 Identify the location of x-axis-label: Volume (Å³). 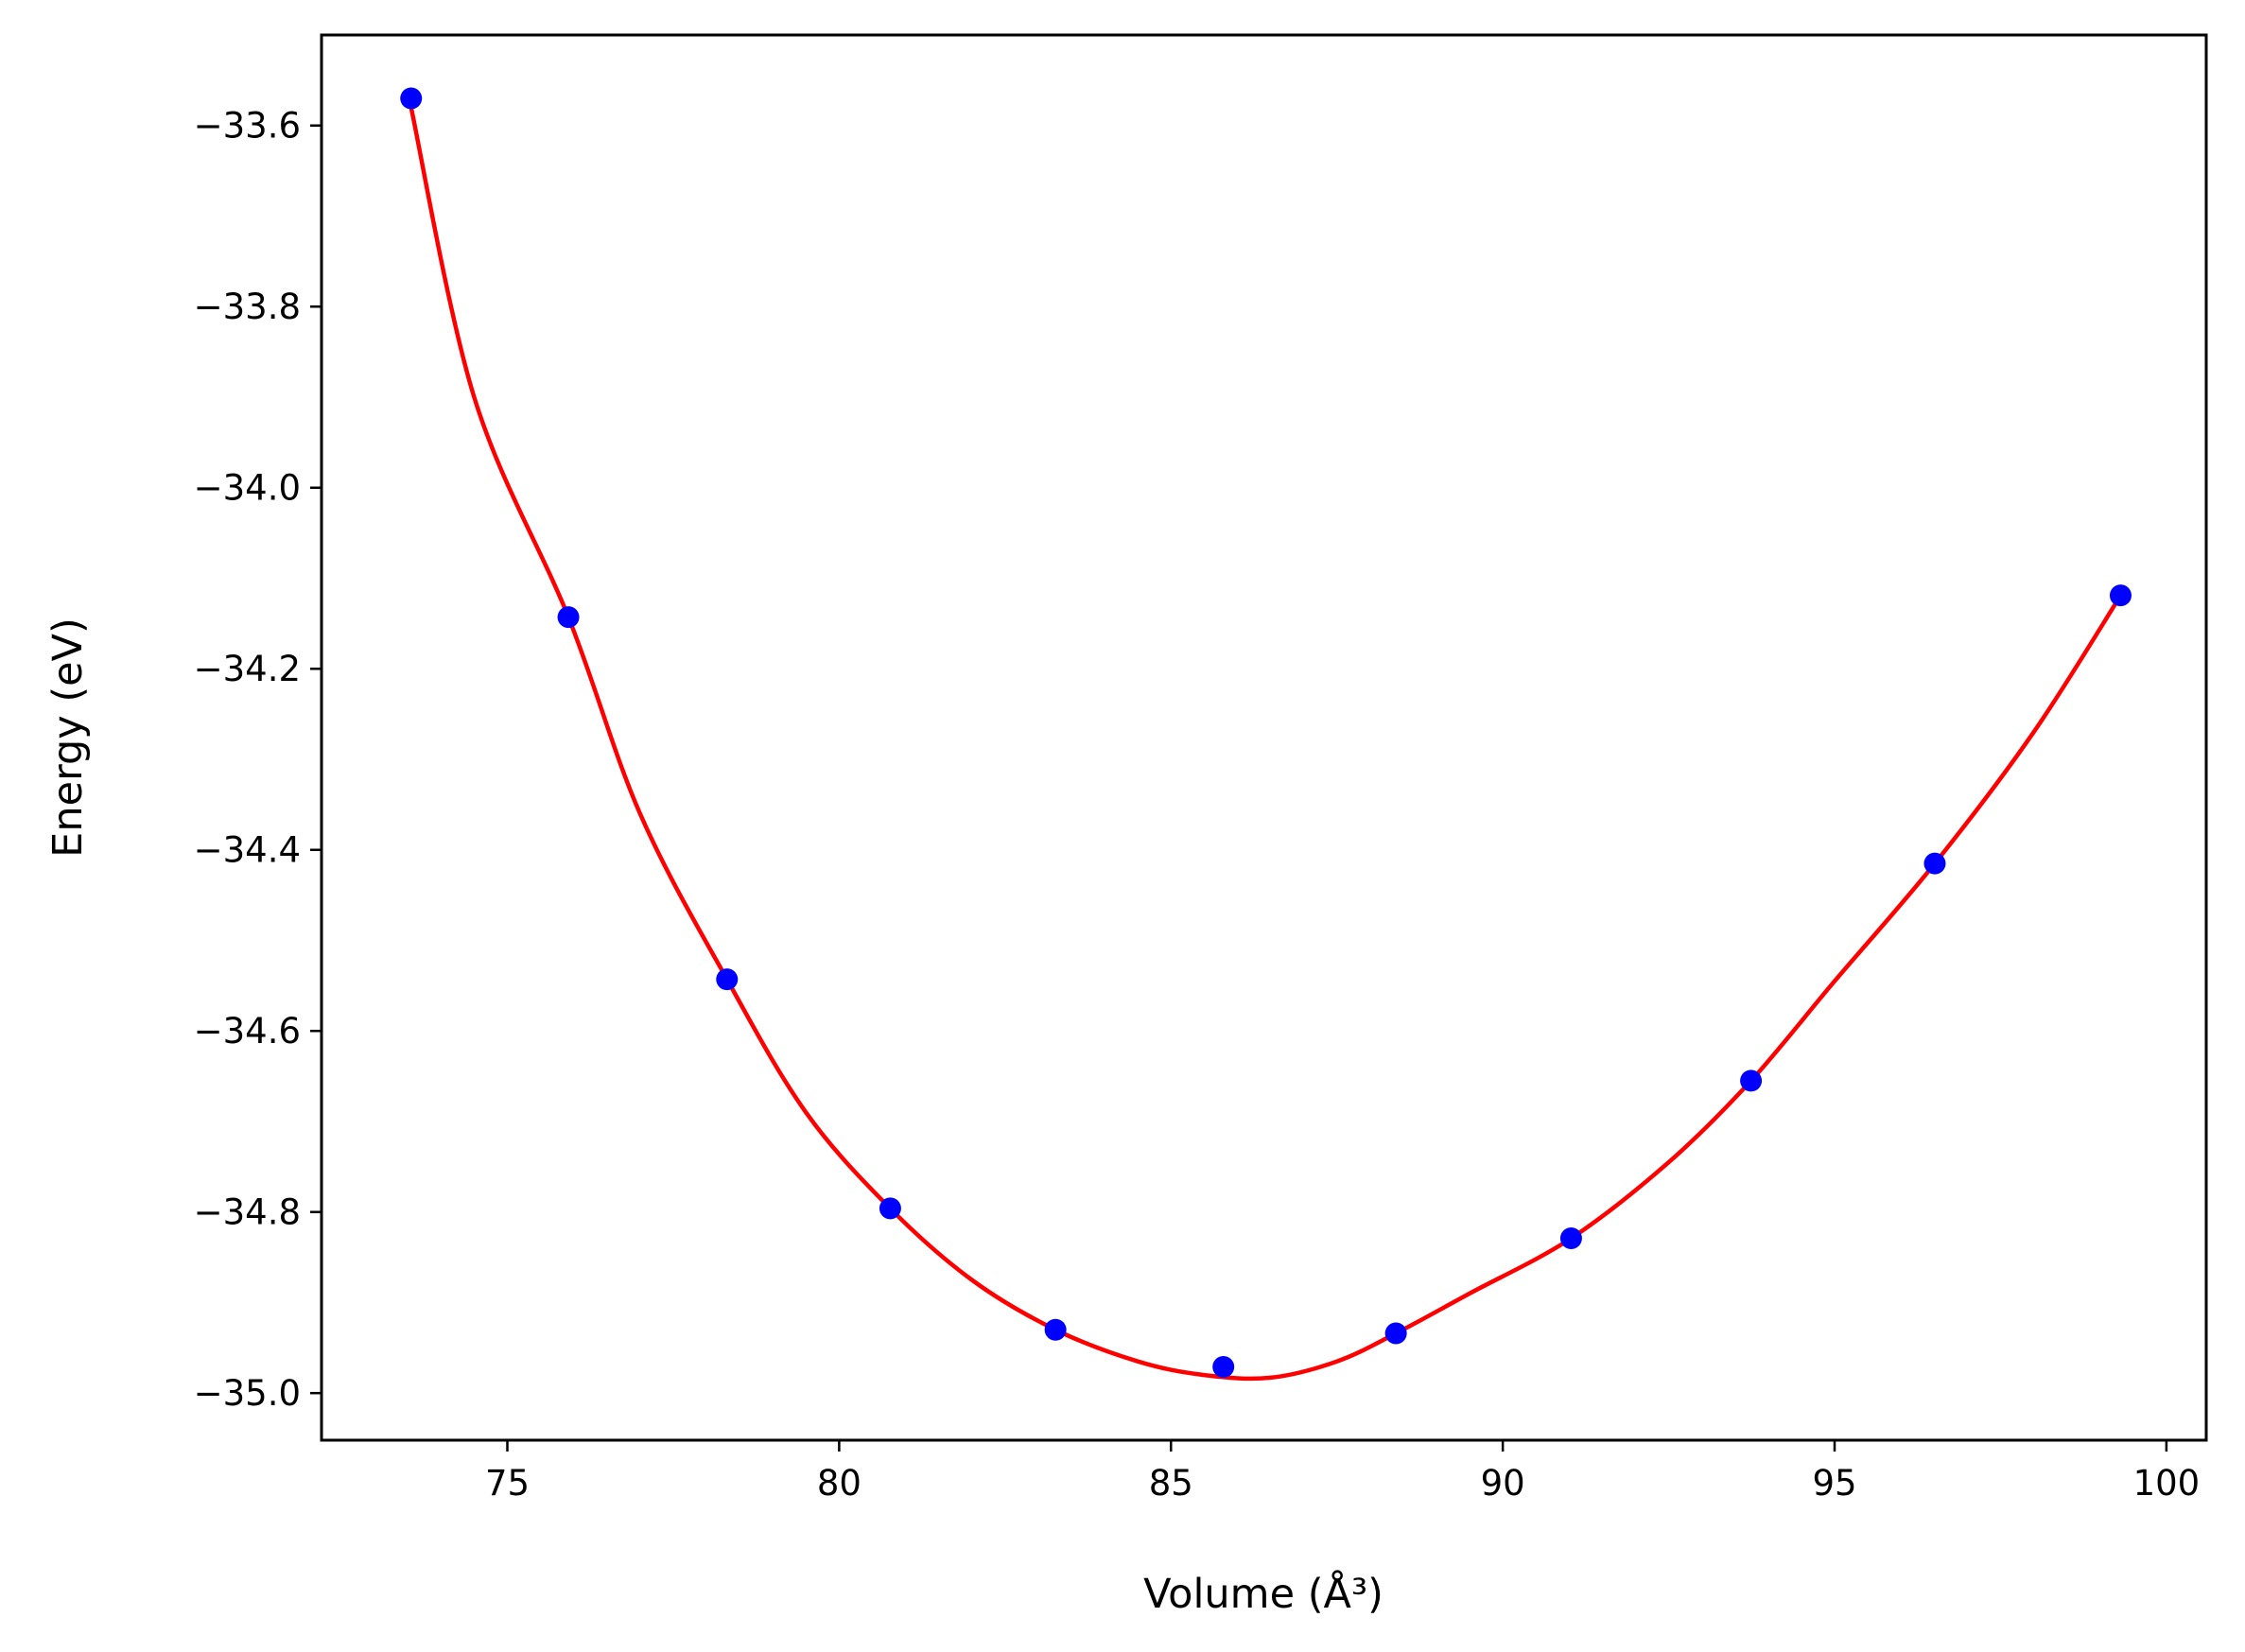
(1263, 1594).